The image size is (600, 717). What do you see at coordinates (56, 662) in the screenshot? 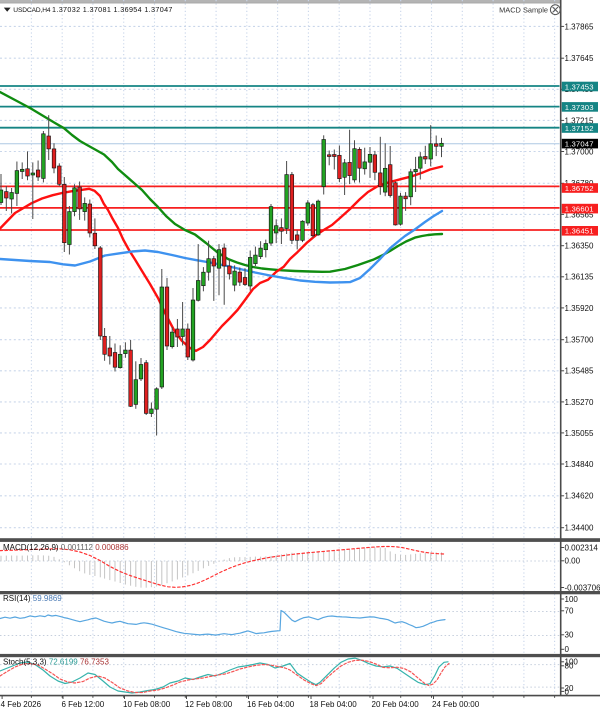
I see `svg-text: Stoch(5,3,3) 72.6199 76.7353` at bounding box center [56, 662].